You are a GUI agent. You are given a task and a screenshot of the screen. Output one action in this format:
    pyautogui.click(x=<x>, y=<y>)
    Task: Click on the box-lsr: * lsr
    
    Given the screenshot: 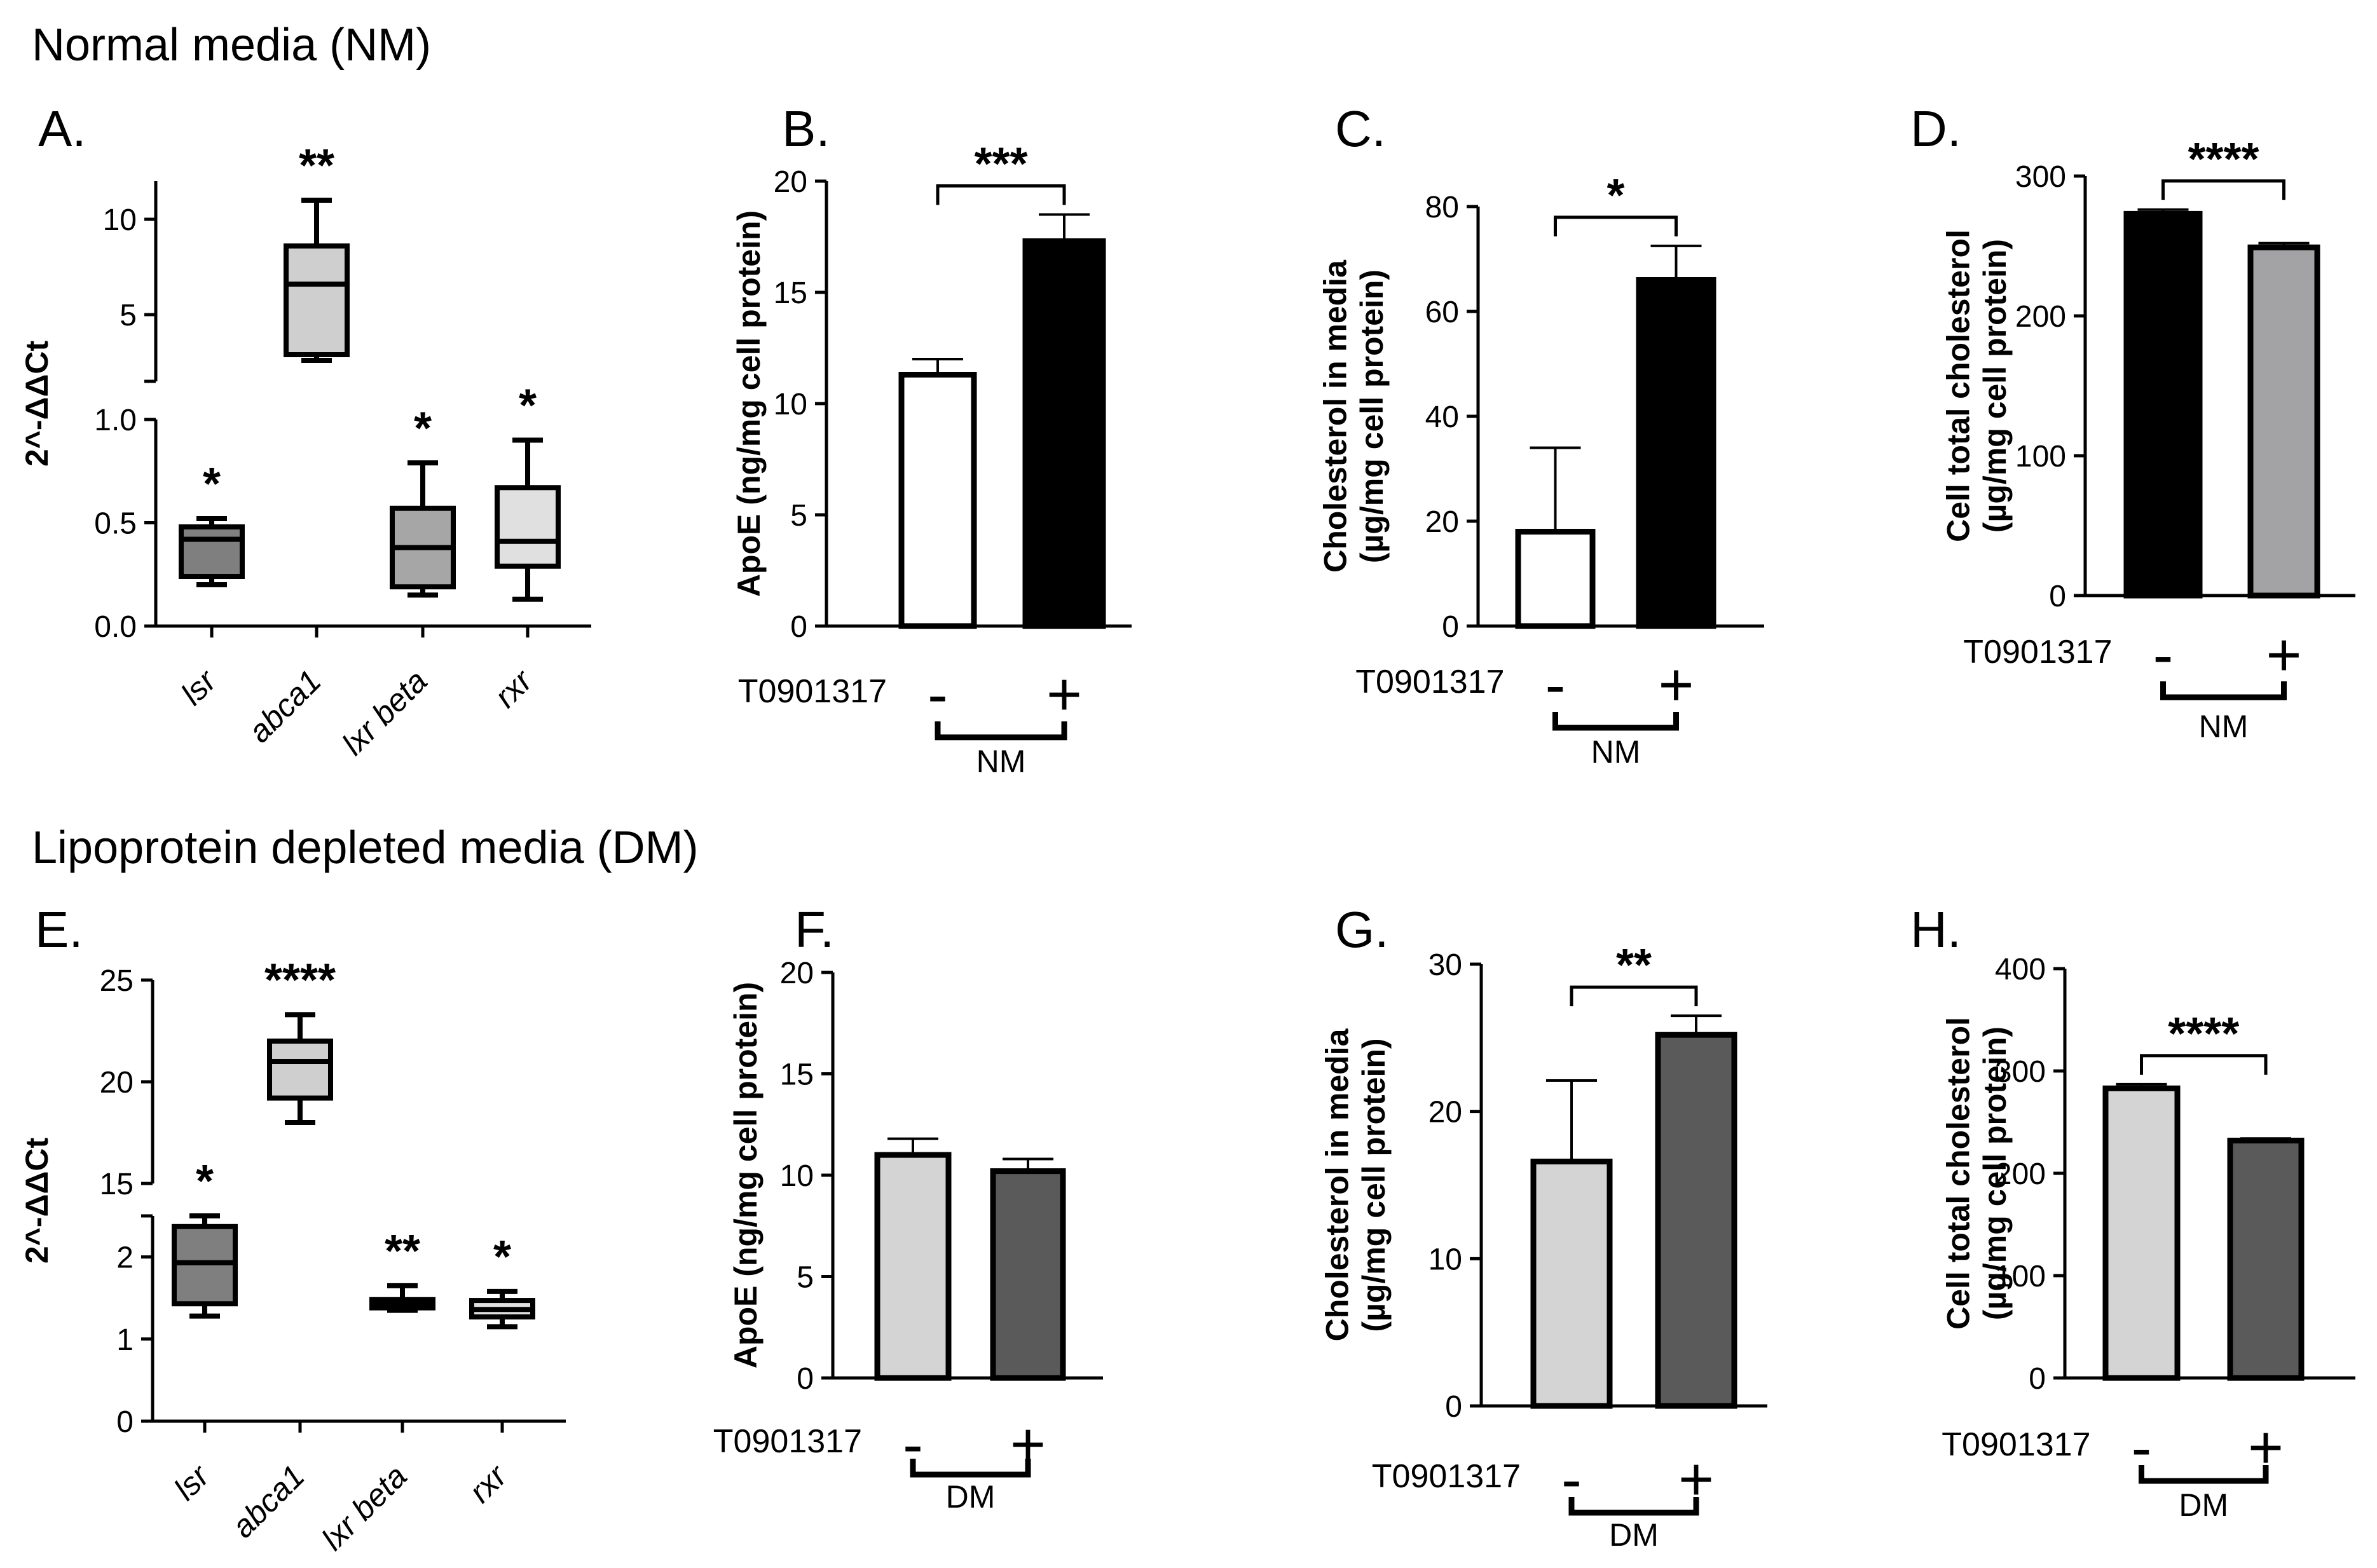 What is the action you would take?
    pyautogui.click(x=209, y=585)
    